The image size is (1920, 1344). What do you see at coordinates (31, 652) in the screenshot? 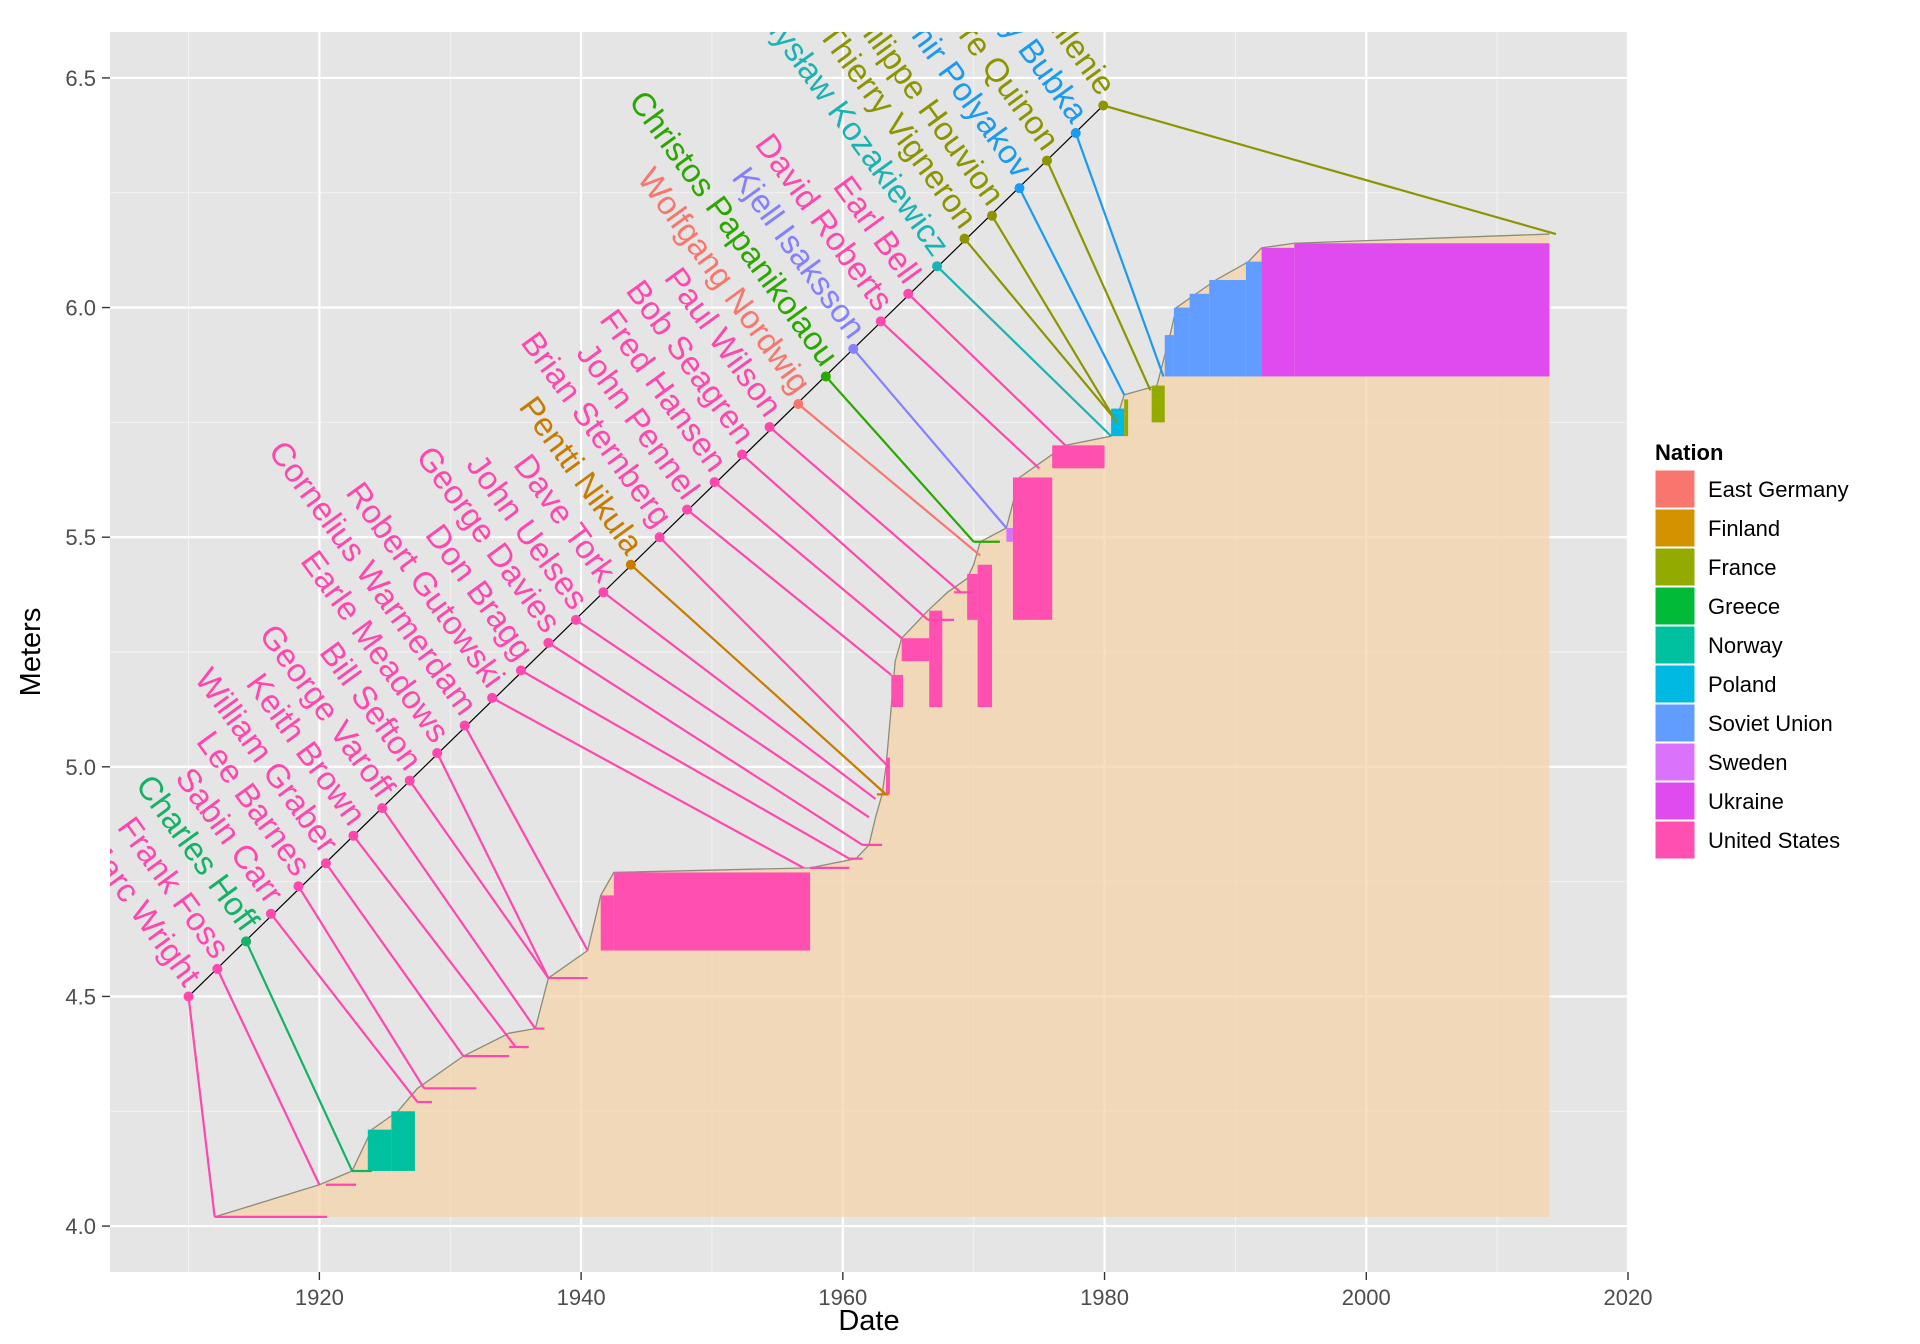
I see `y-axis-title: Meters` at bounding box center [31, 652].